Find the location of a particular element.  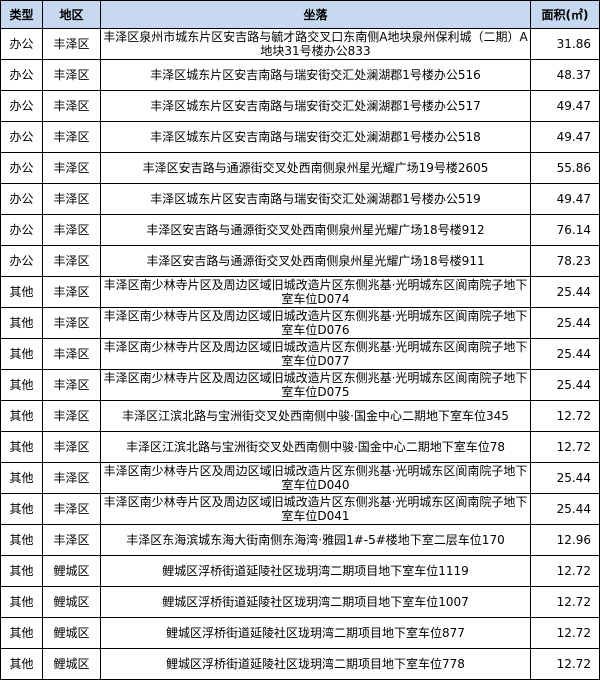

table-cell: 丰泽区安吉路与通源街交叉处西南侧泉州星光耀广场18号楼912 is located at coordinates (315, 230).